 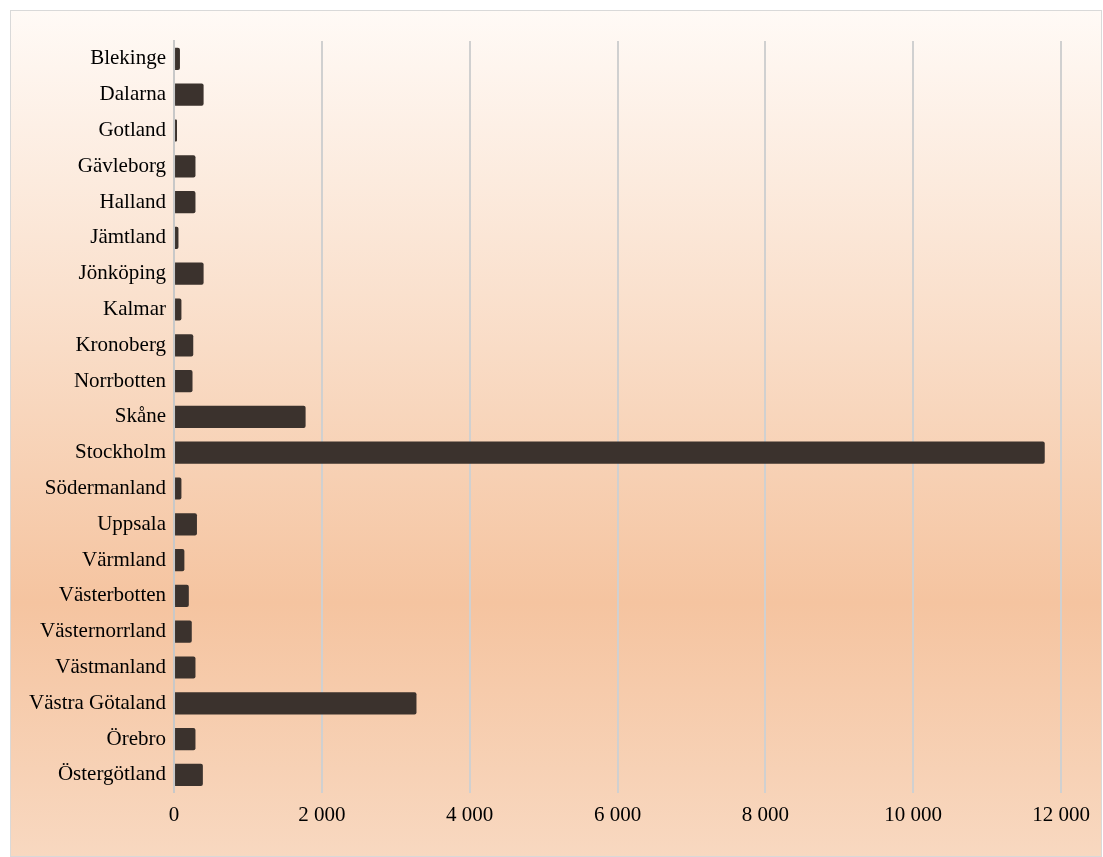 What do you see at coordinates (133, 200) in the screenshot?
I see `y-tick-label: Halland` at bounding box center [133, 200].